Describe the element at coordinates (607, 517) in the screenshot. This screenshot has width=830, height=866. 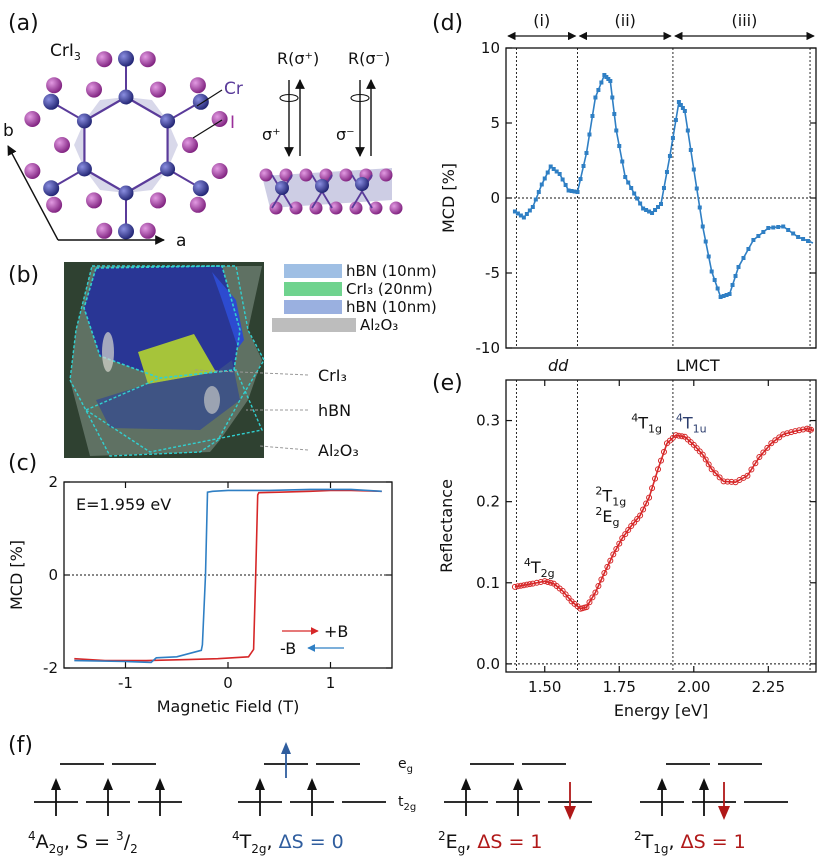
I see `term-annotation: 2Eg` at that location.